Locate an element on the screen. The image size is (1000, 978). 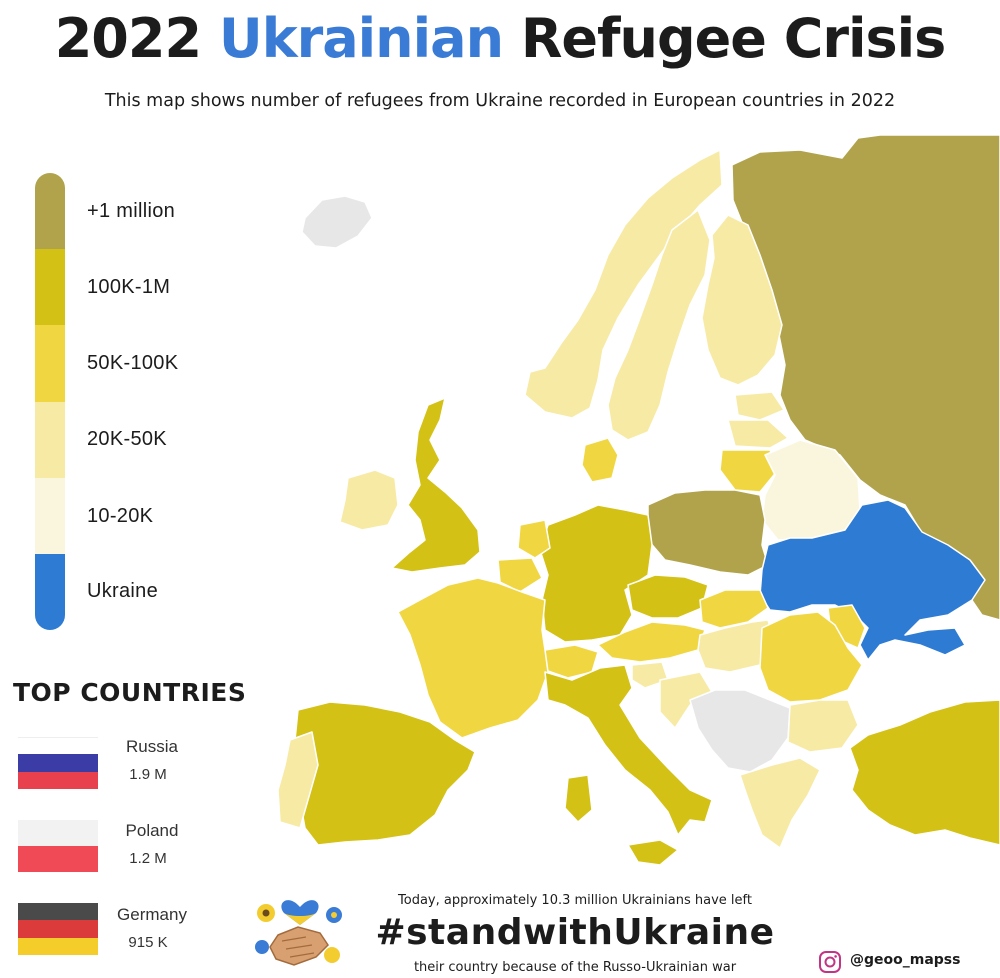
legend-swatch-1m is located at coordinates (50, 211).